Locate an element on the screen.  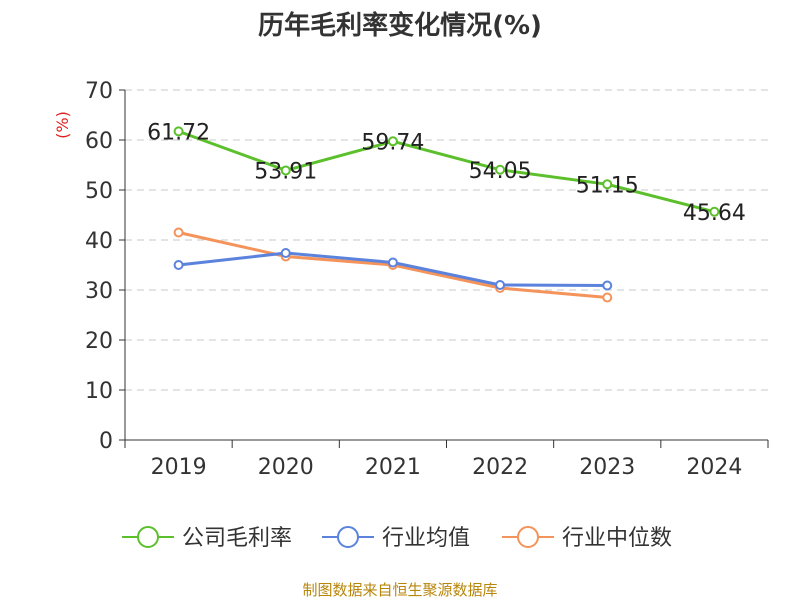
legend-label: 行业中位数 is located at coordinates (617, 538).